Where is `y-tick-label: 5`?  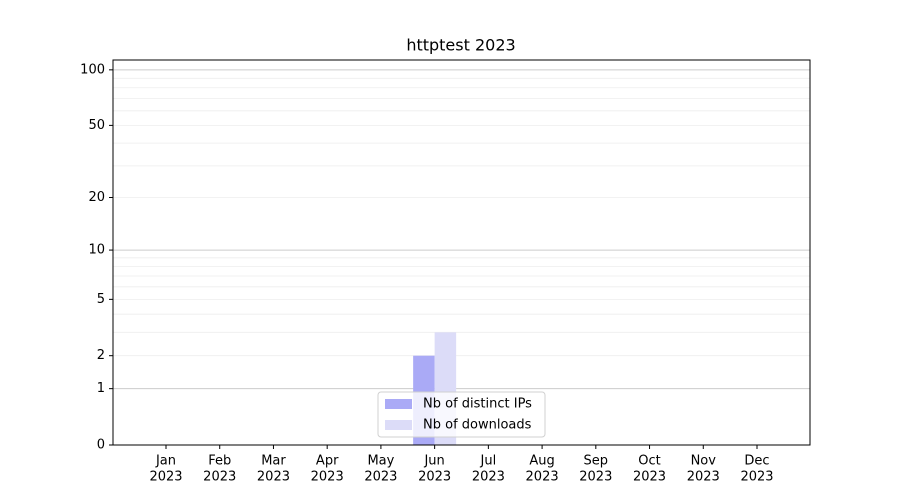 y-tick-label: 5 is located at coordinates (101, 299).